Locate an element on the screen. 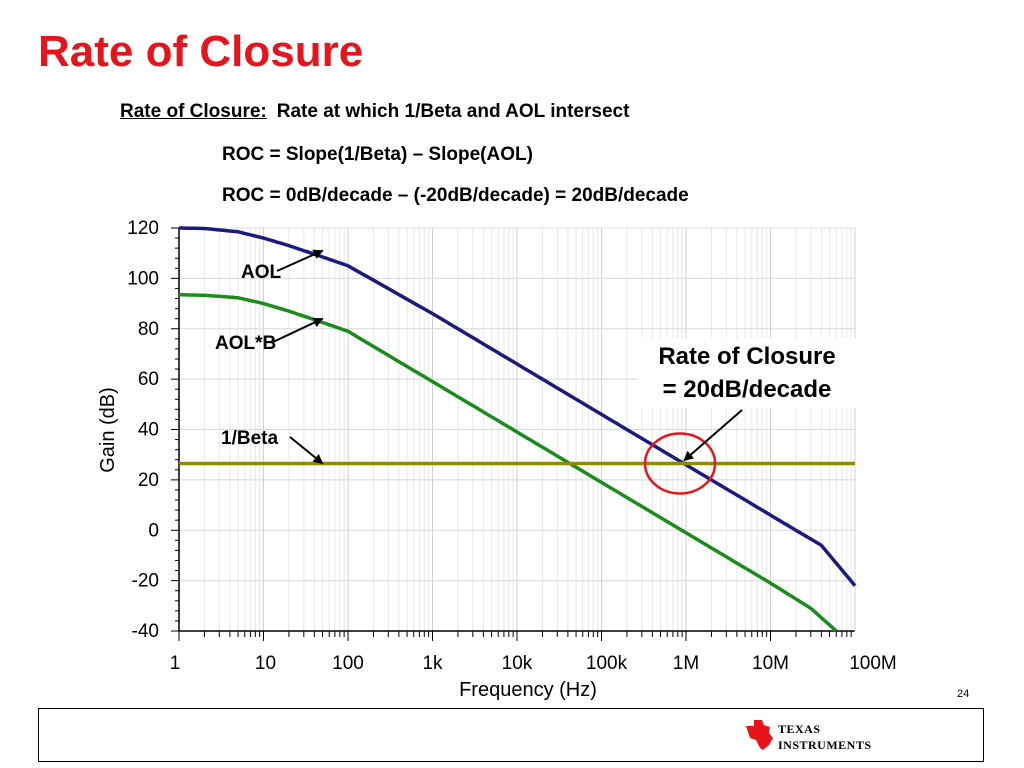  y-tick-label: 20 is located at coordinates (148, 480).